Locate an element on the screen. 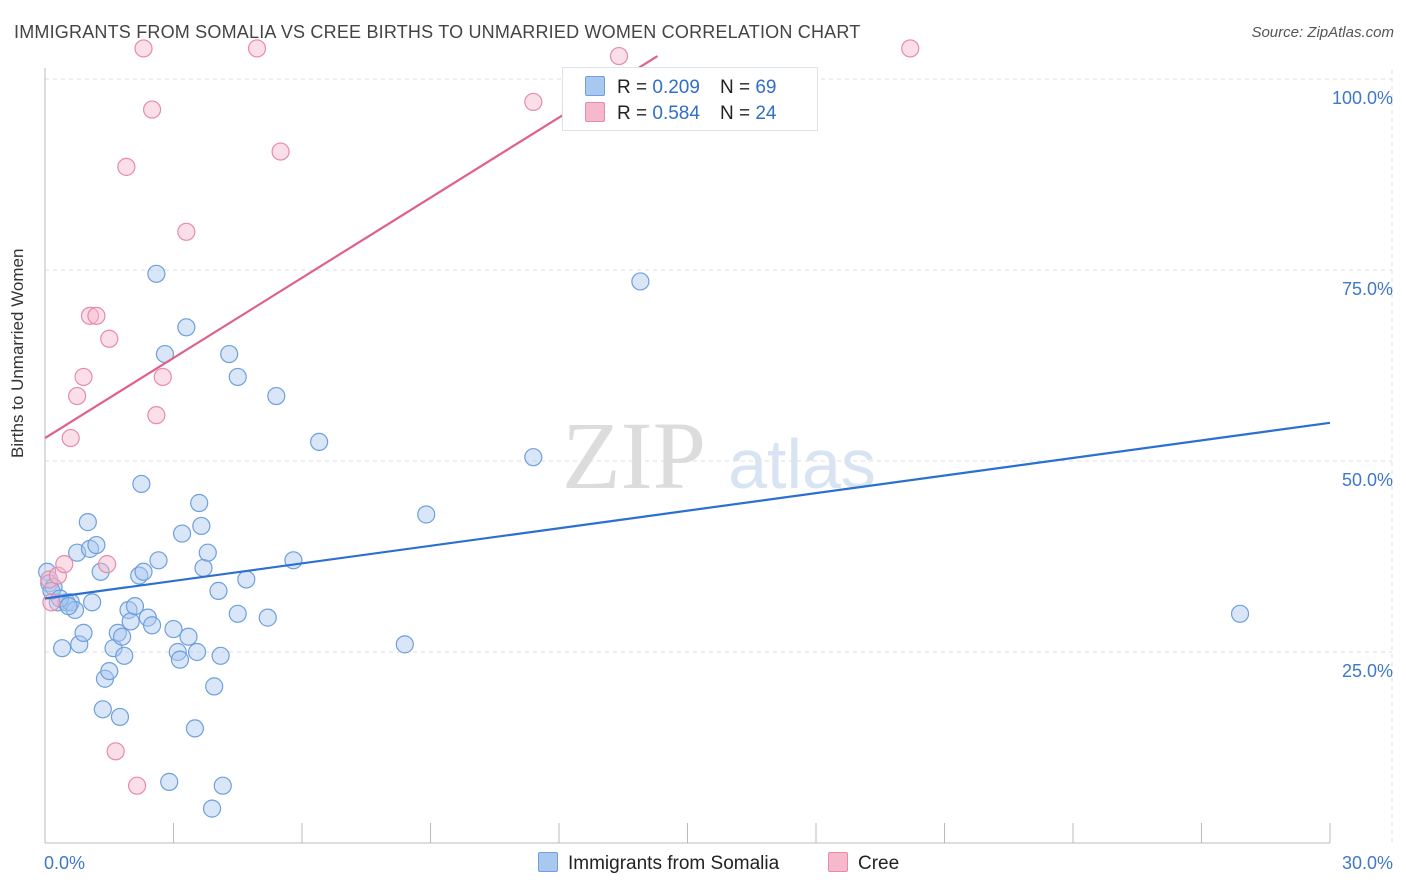 The image size is (1406, 892). watermark: ZIP atlas is located at coordinates (719, 455).